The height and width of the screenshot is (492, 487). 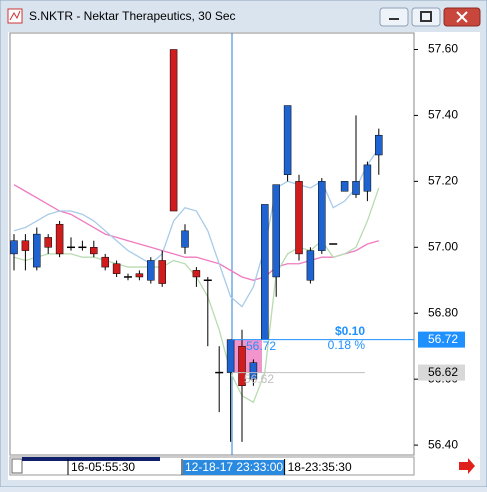 What do you see at coordinates (320, 467) in the screenshot?
I see `x-tick-label: 18-23:35:30` at bounding box center [320, 467].